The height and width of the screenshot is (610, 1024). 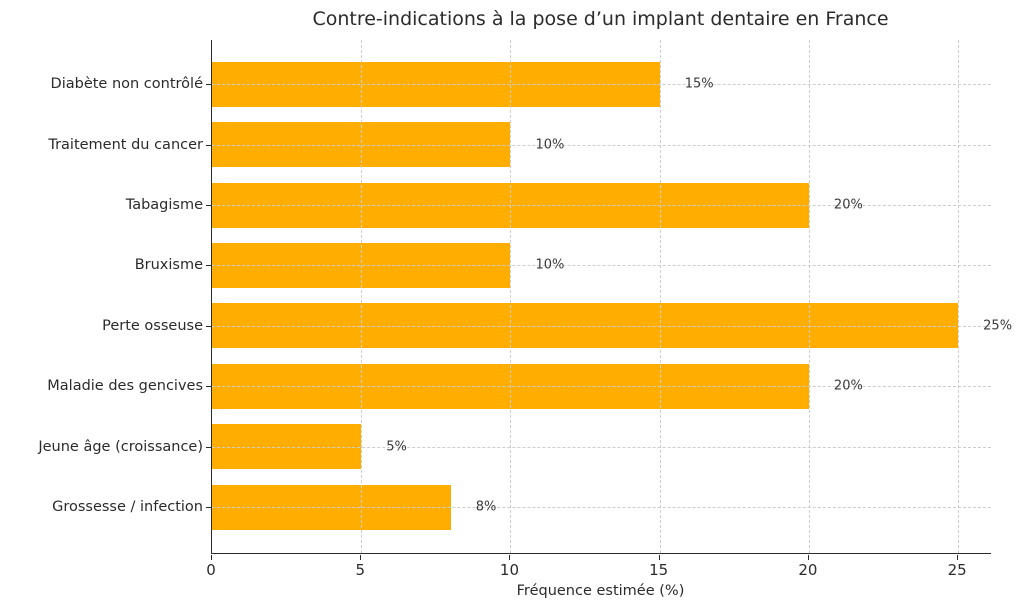 What do you see at coordinates (396, 447) in the screenshot?
I see `bar-value-label: 5%` at bounding box center [396, 447].